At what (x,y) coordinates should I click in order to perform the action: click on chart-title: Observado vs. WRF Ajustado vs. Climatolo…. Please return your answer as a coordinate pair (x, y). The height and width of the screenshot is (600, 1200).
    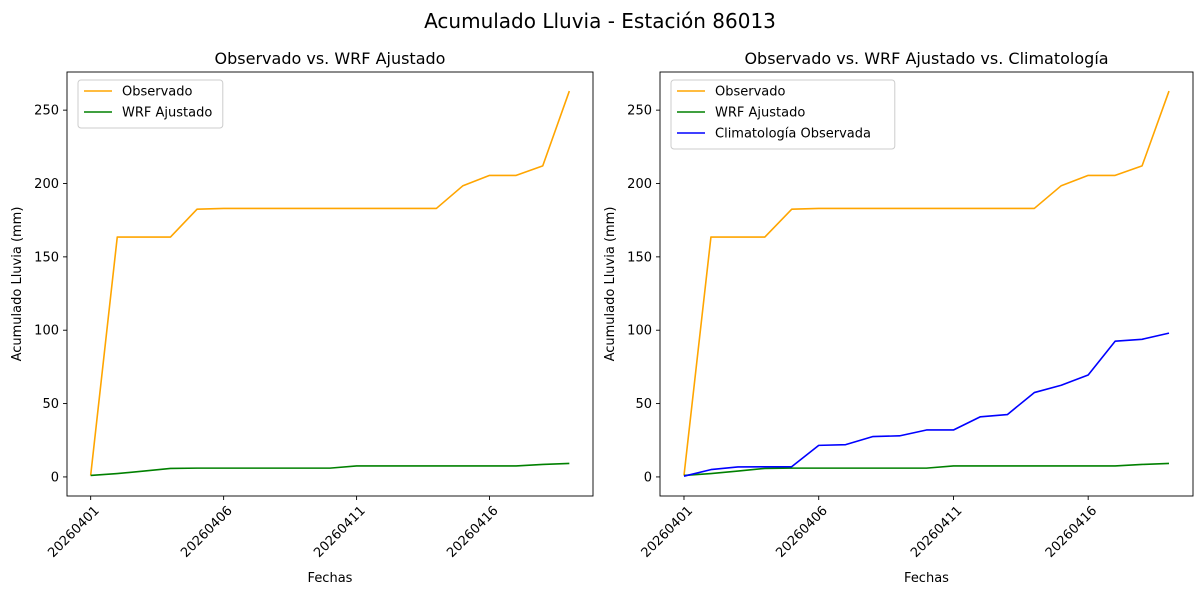
    Looking at the image, I should click on (926, 58).